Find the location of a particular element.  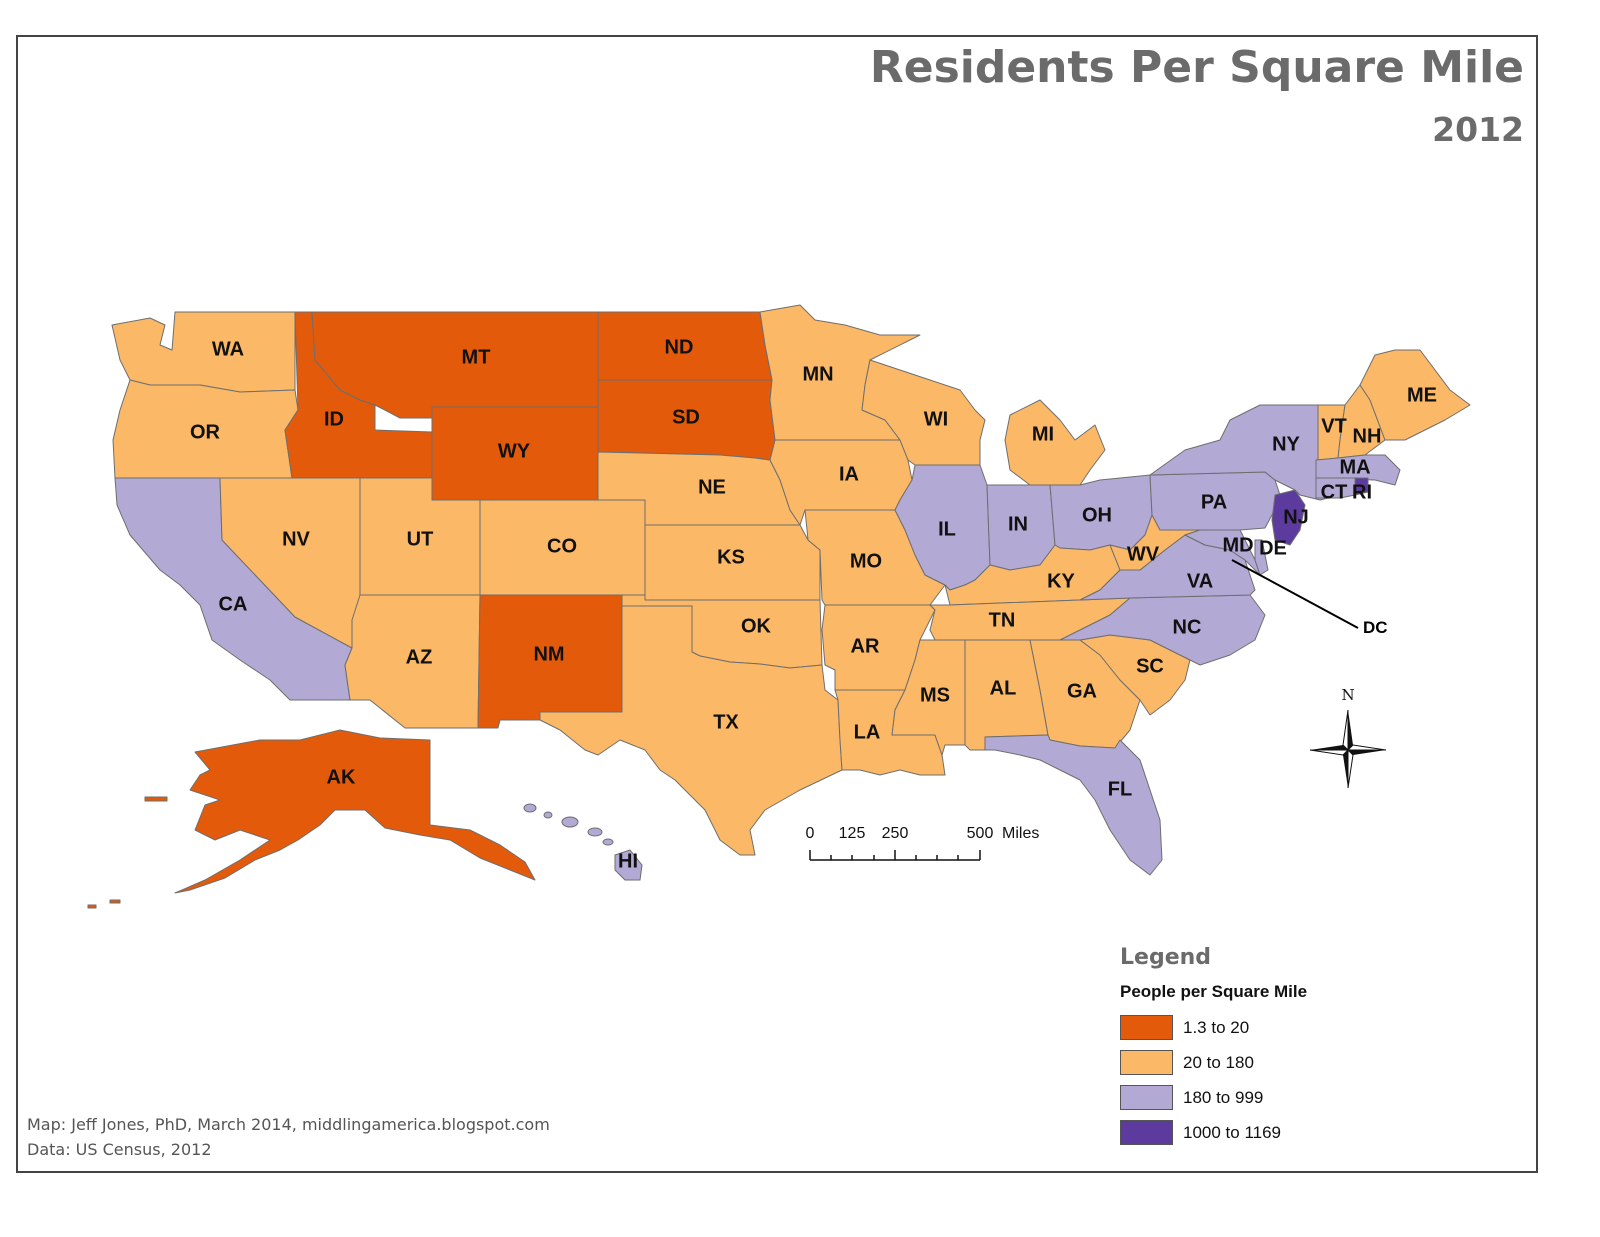

state-label-nv: NV is located at coordinates (296, 539).